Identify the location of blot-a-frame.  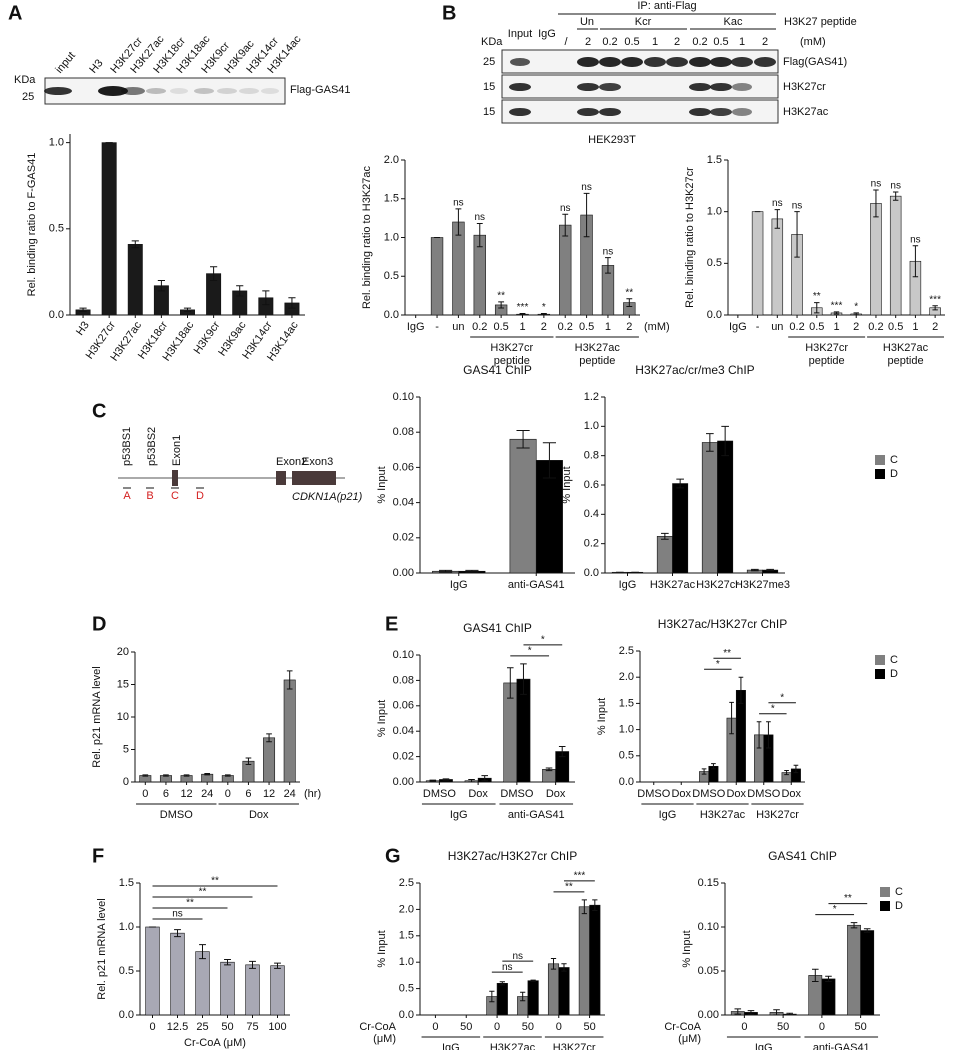
(165, 91).